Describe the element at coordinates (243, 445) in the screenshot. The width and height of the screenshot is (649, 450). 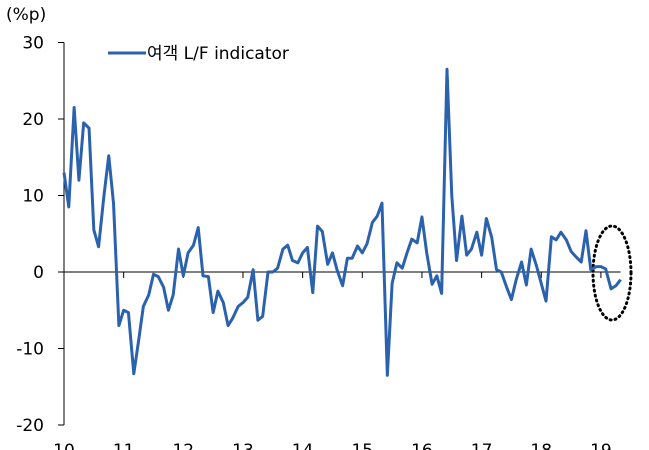
I see `x-tick-label: 13` at that location.